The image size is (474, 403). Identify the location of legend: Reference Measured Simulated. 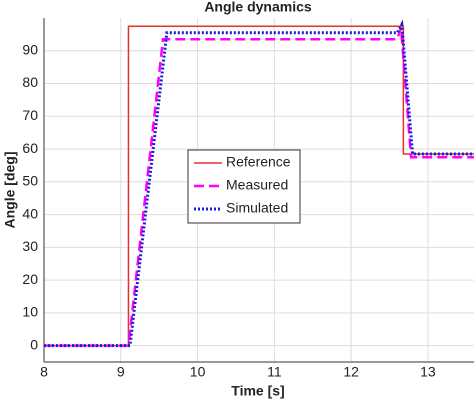
(244, 186).